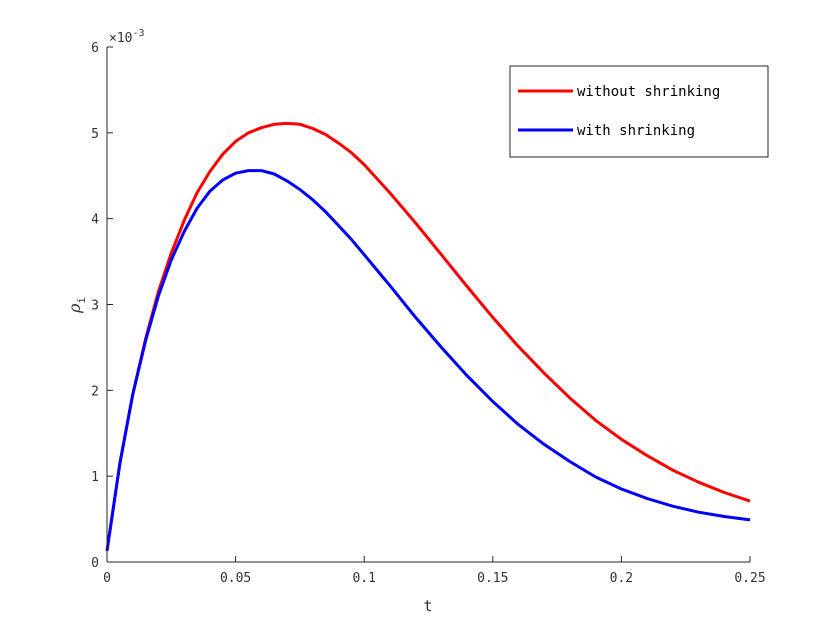 Image resolution: width=830 pixels, height=631 pixels. I want to click on y-tick-label: 3, so click(95, 306).